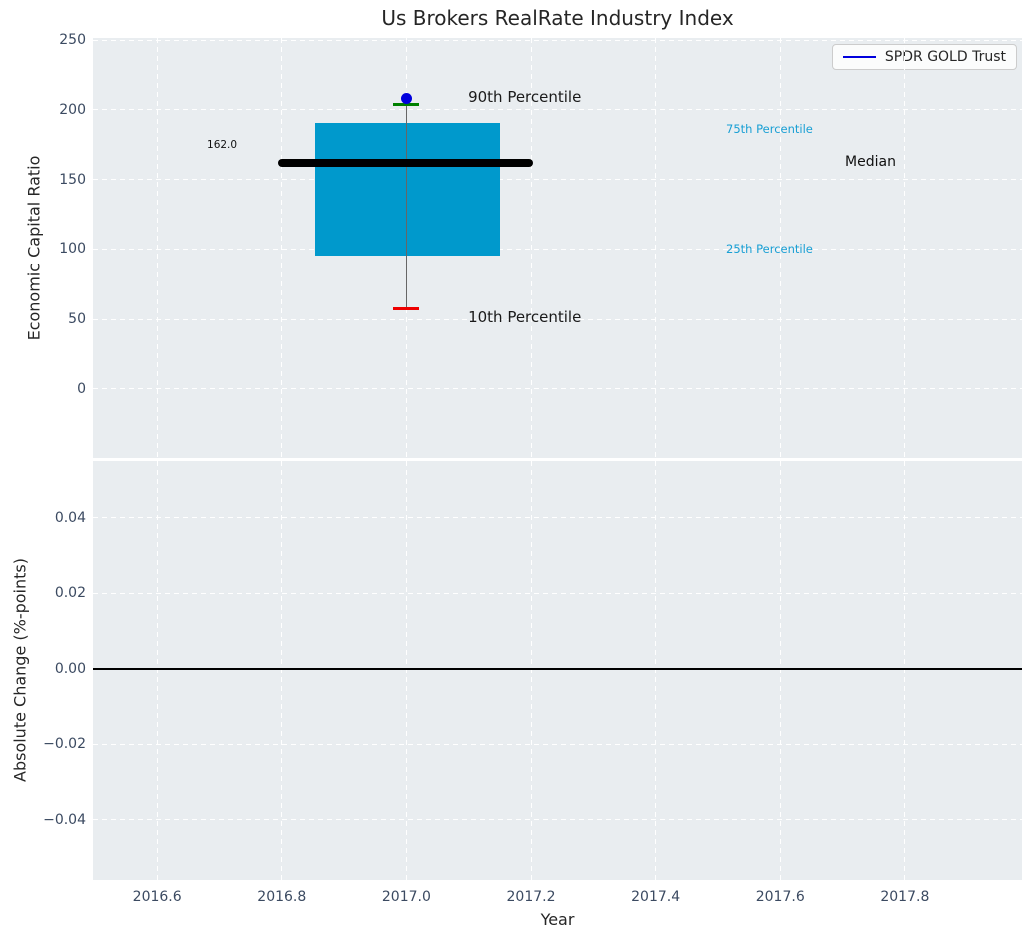  What do you see at coordinates (72, 40) in the screenshot?
I see `y-tick-label: 250` at bounding box center [72, 40].